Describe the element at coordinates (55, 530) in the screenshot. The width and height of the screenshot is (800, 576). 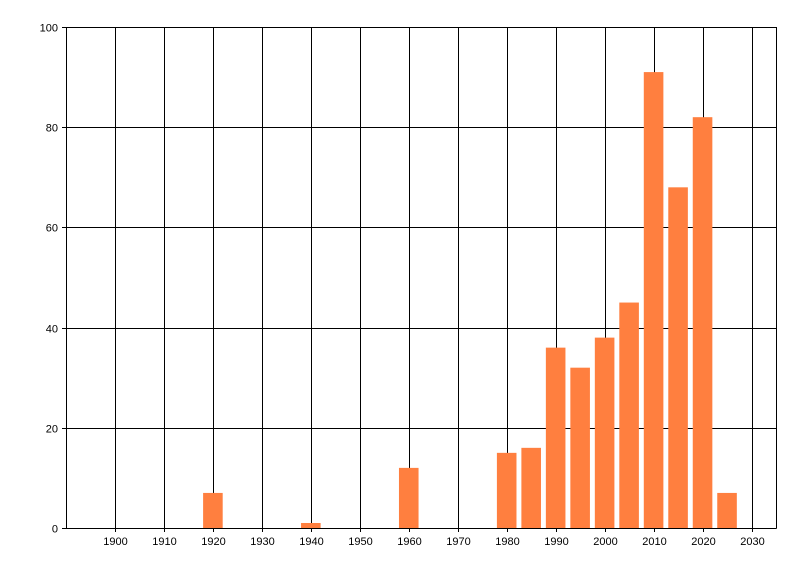
I see `y-tick-label: 0` at that location.